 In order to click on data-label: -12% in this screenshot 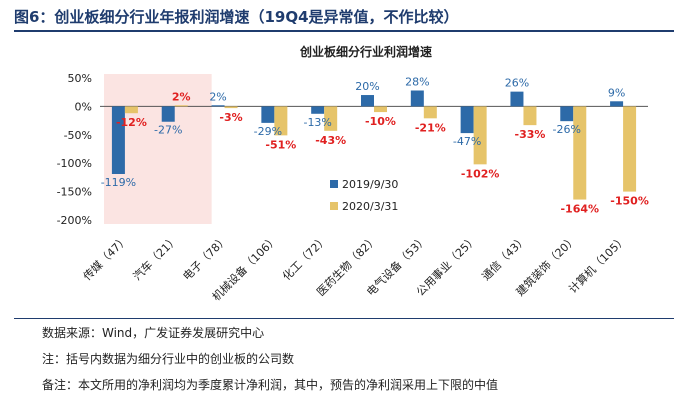, I will do `click(131, 122)`.